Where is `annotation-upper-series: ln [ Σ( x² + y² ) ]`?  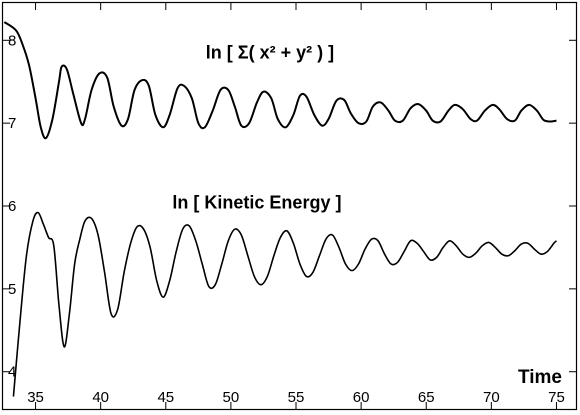 annotation-upper-series: ln [ Σ( x² + y² ) ] is located at coordinates (270, 53).